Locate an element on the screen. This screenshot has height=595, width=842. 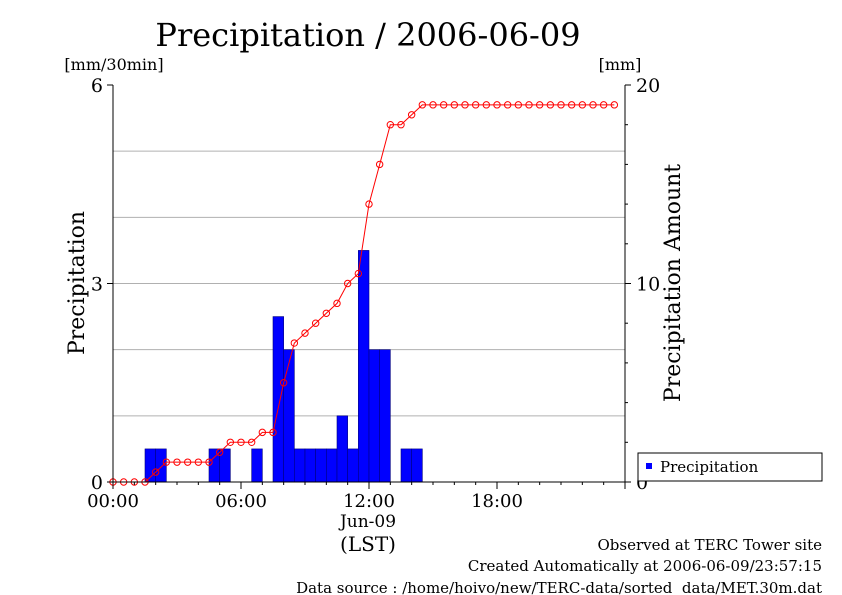
legend: Precipitation is located at coordinates (730, 467).